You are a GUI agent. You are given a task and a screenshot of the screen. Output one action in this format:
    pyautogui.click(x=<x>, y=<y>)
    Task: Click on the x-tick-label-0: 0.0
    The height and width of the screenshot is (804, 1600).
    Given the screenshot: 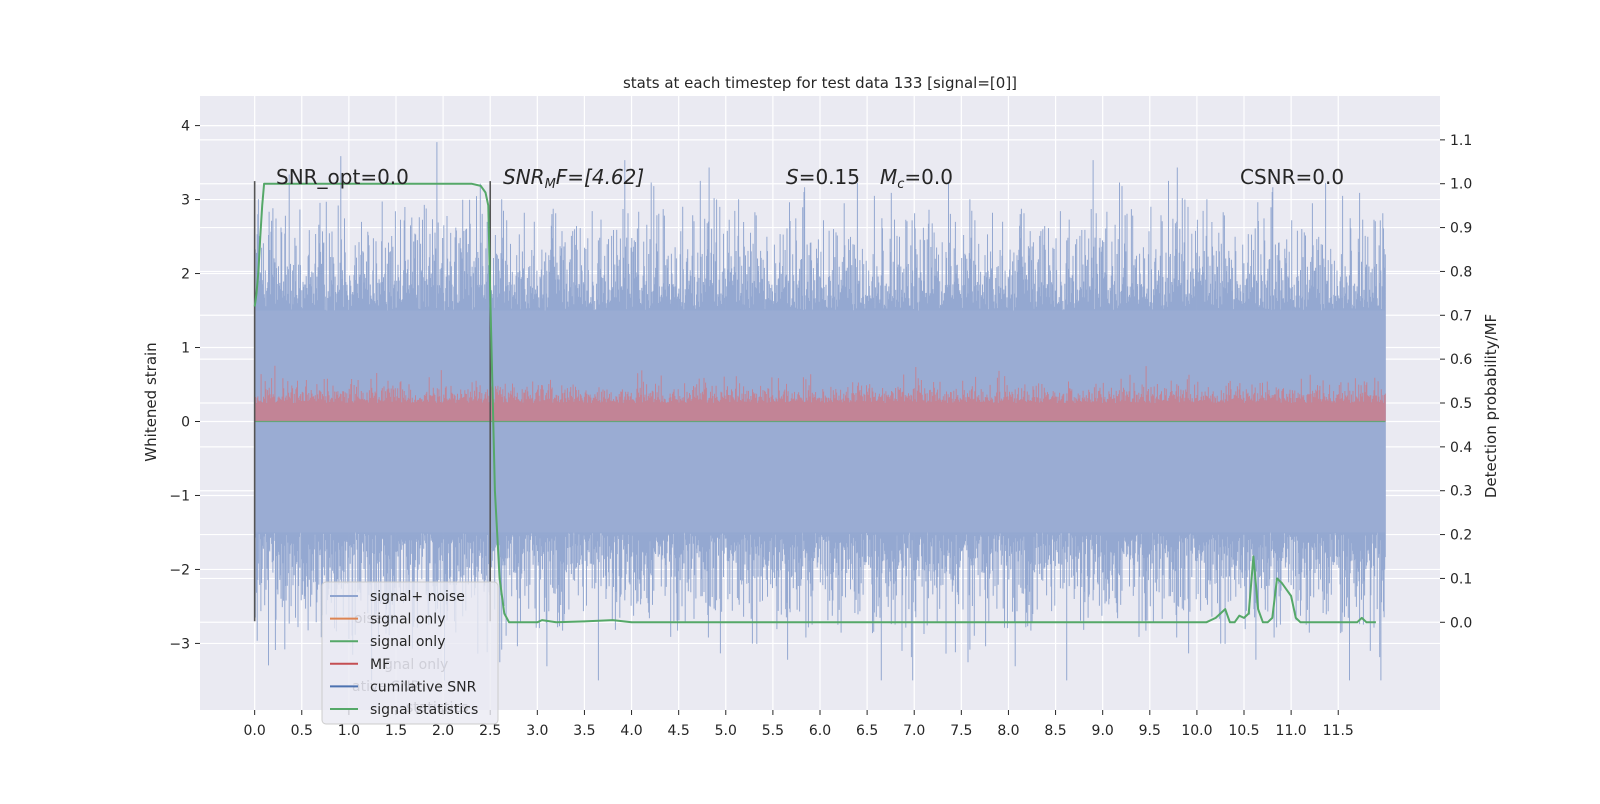 What is the action you would take?
    pyautogui.click(x=255, y=731)
    